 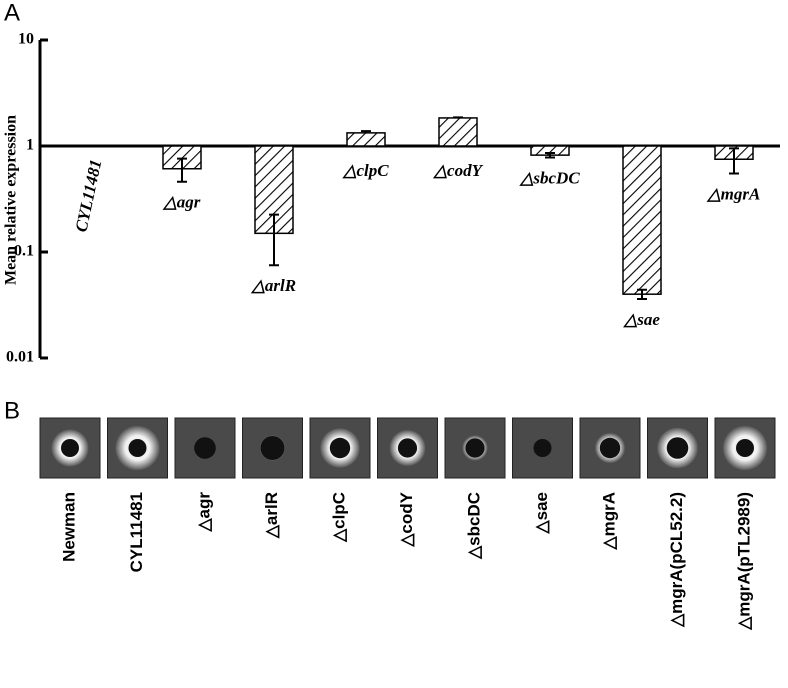 I want to click on y-tick-label: 0.01, so click(x=20, y=357).